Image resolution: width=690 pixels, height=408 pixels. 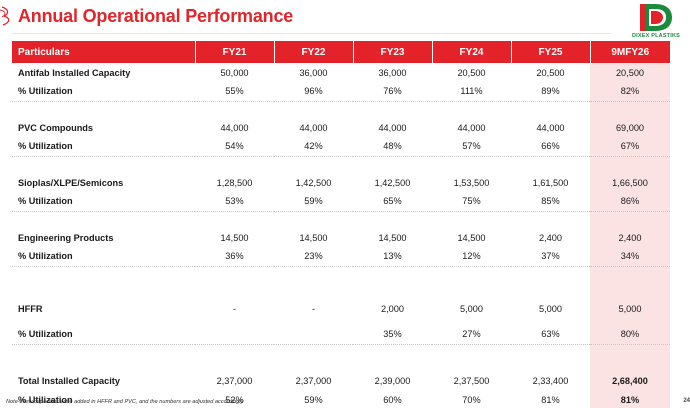 I want to click on table-cell: 66%, so click(x=550, y=146).